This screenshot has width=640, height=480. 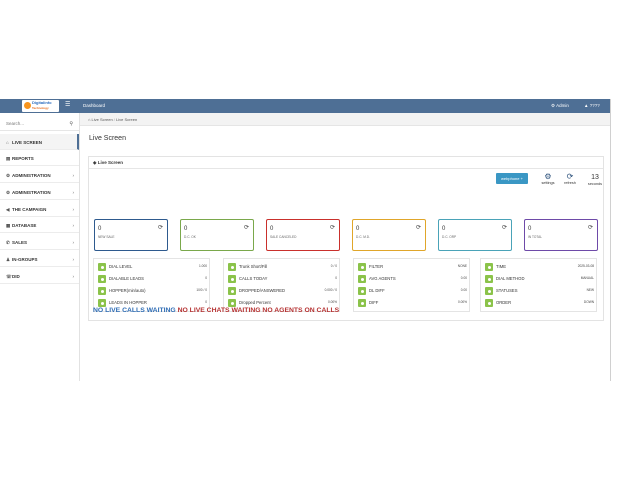 I want to click on card-label: D.C. ORP, so click(x=449, y=237).